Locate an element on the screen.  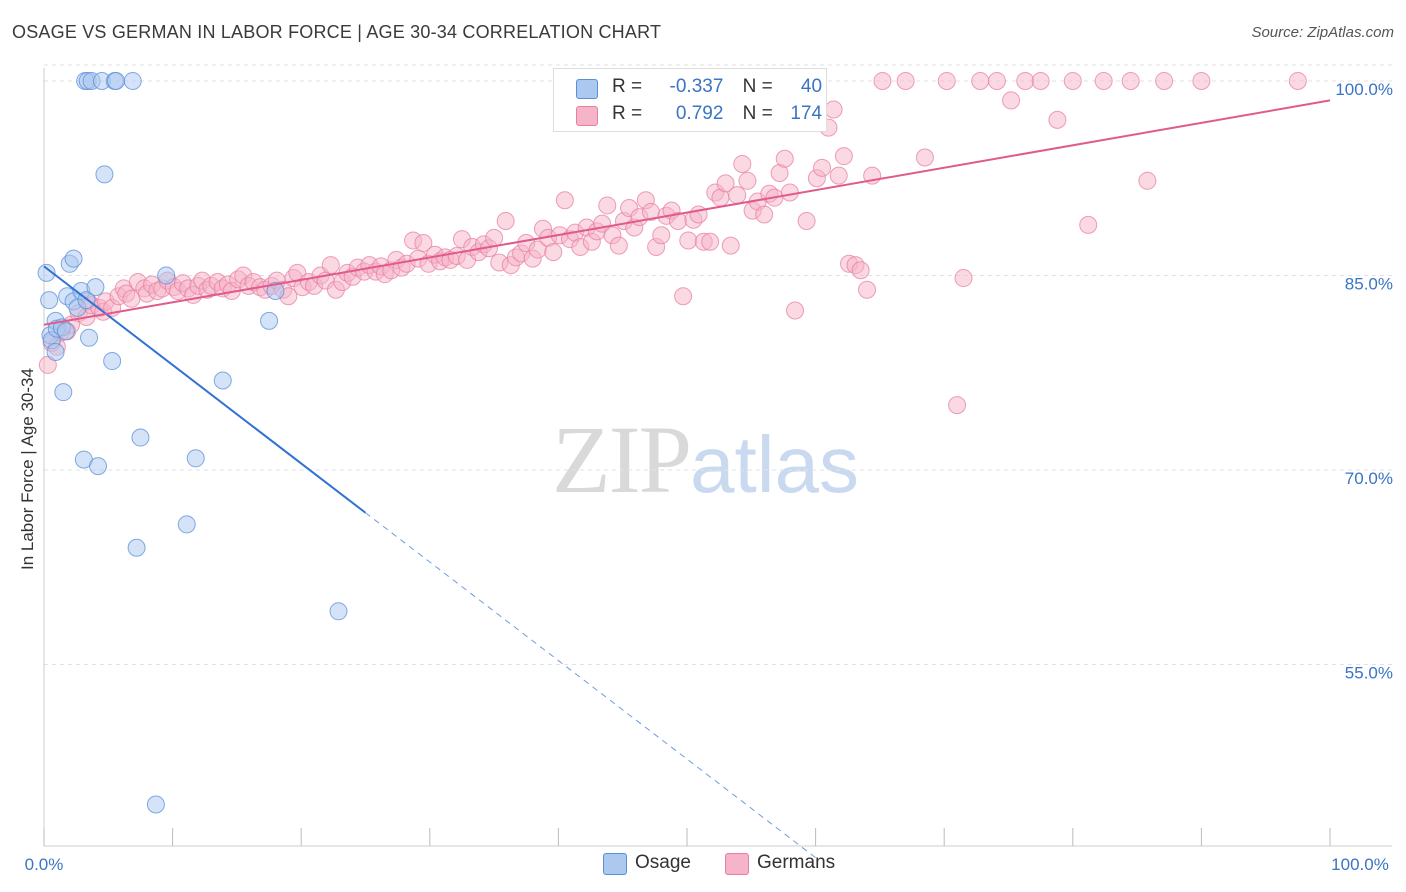
y-tick-label-3: 100.0% is located at coordinates (1364, 89).